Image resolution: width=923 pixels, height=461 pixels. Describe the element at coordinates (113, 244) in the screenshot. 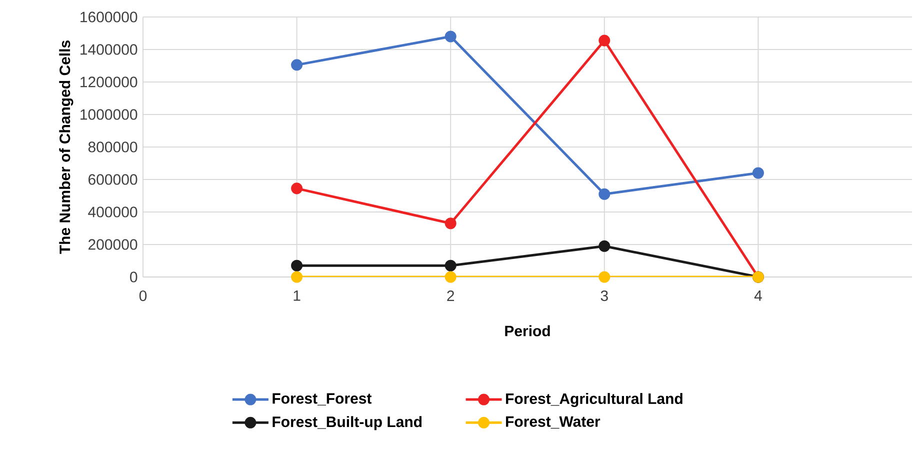

I see `y-tick-label: 200000` at that location.